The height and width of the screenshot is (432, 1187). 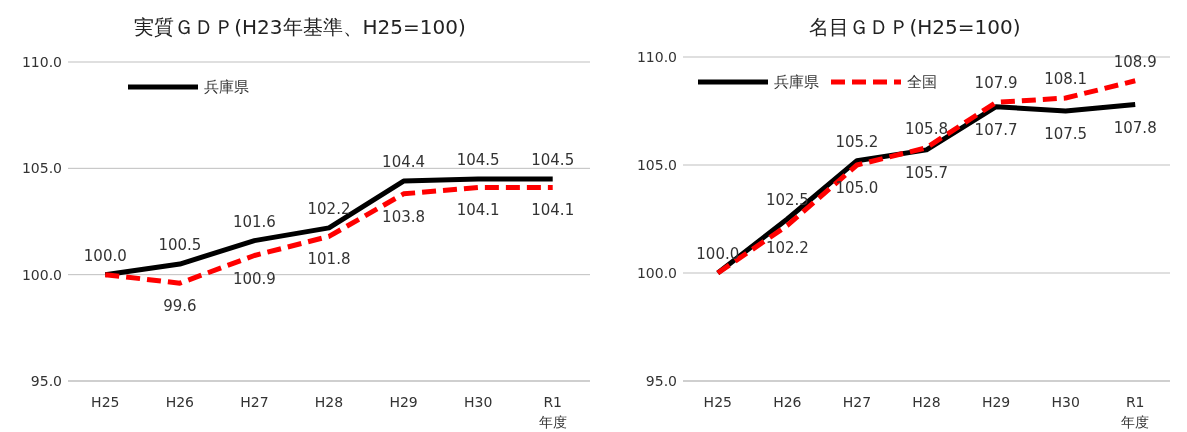 What do you see at coordinates (857, 141) in the screenshot?
I see `data-label: 105.2` at bounding box center [857, 141].